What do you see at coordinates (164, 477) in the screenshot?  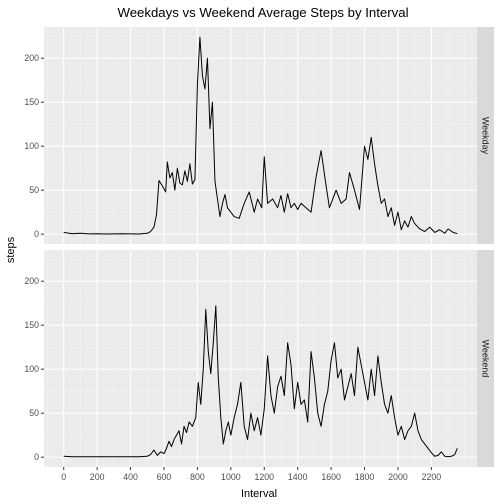 I see `x-tick-label: 600` at bounding box center [164, 477].